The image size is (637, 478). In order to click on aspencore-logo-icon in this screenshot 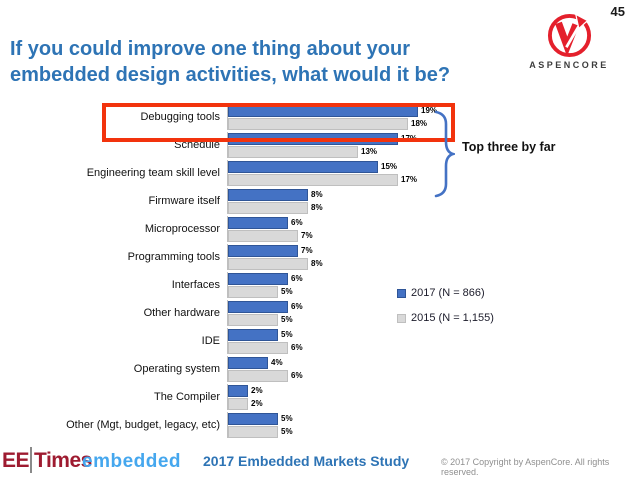, I will do `click(569, 35)`.